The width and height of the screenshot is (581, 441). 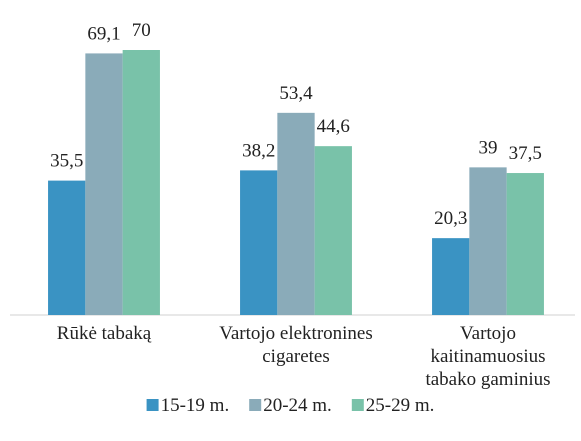 I want to click on value-label: 39, so click(x=488, y=147).